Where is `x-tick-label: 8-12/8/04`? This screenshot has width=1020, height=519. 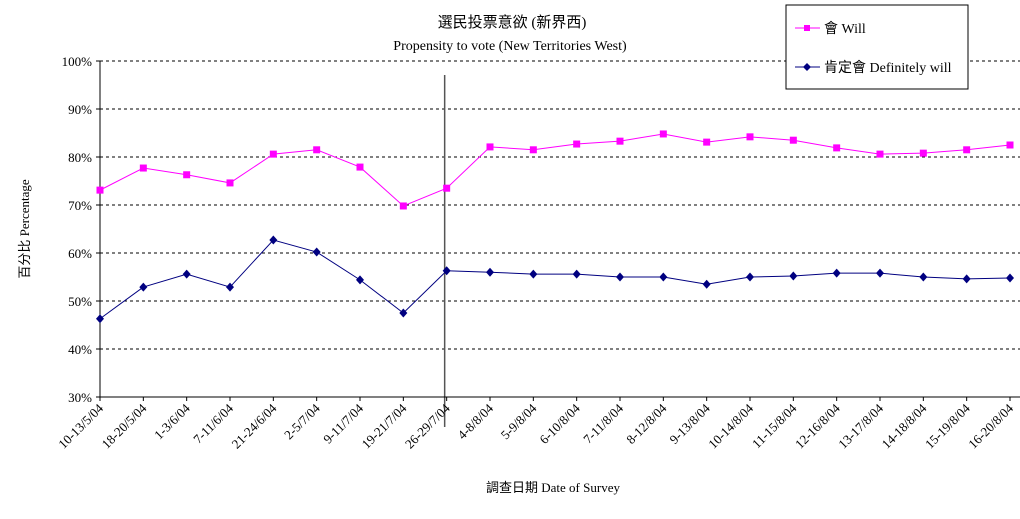
x-tick-label: 8-12/8/04 is located at coordinates (646, 423).